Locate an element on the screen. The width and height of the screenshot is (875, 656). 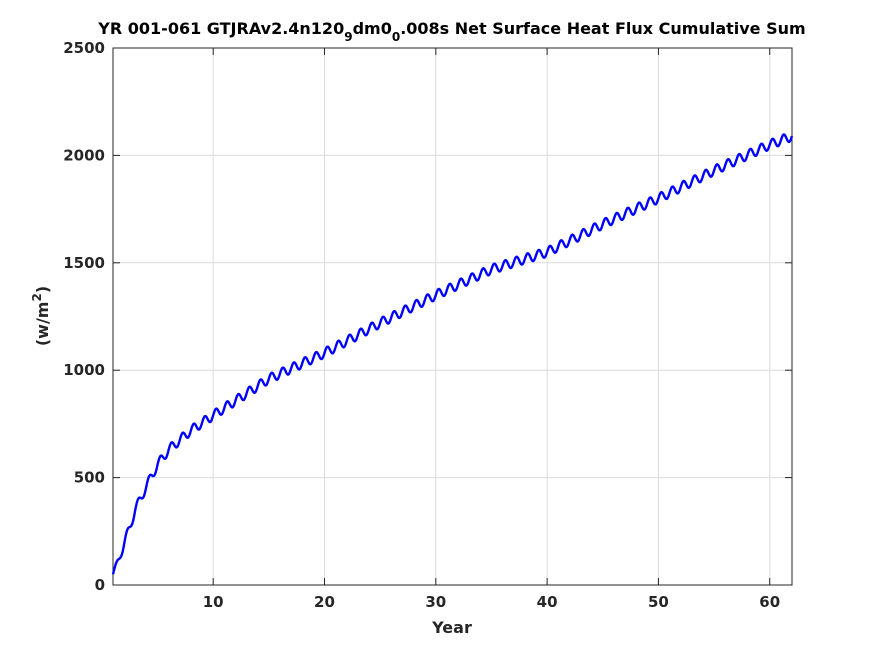
x-axis-label: Year is located at coordinates (451, 627).